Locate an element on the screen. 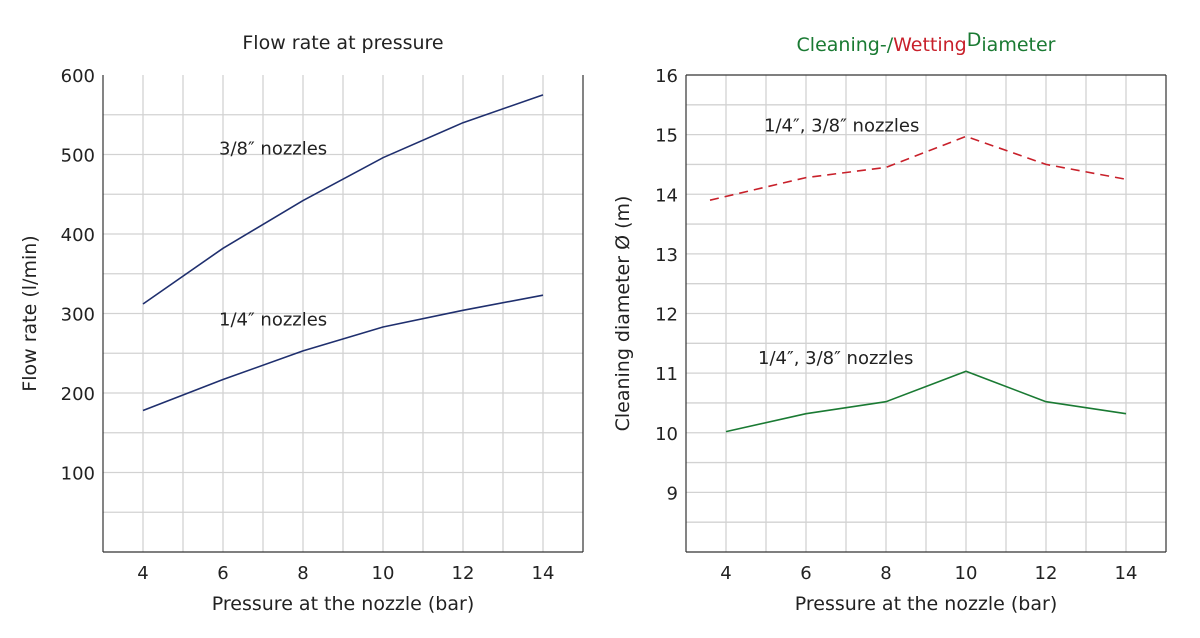 This screenshot has height=638, width=1200. chart-title-part: iameter is located at coordinates (1018, 45).